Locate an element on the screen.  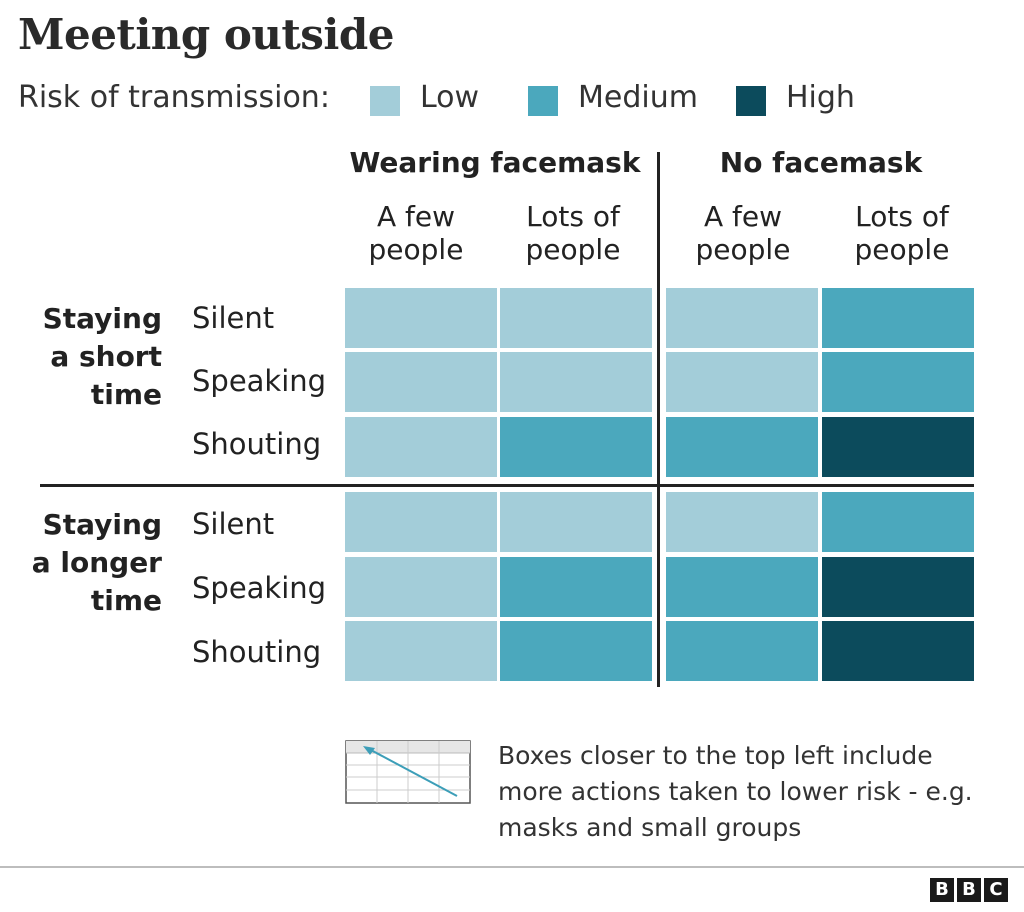
col-header-unmasked-few: A few people is located at coordinates (743, 233).